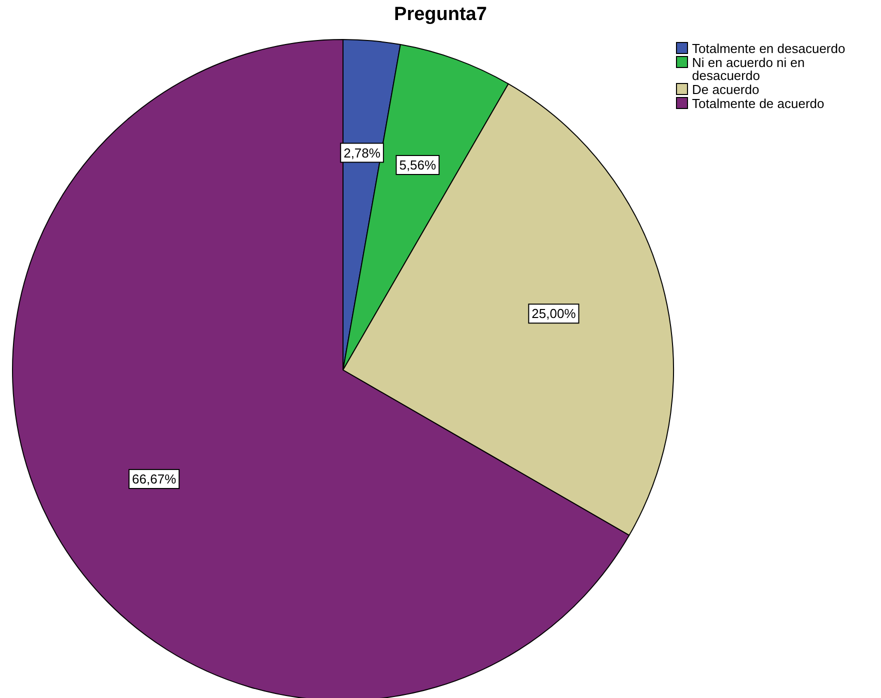  Describe the element at coordinates (418, 165) in the screenshot. I see `data-label: 5,56%` at that location.